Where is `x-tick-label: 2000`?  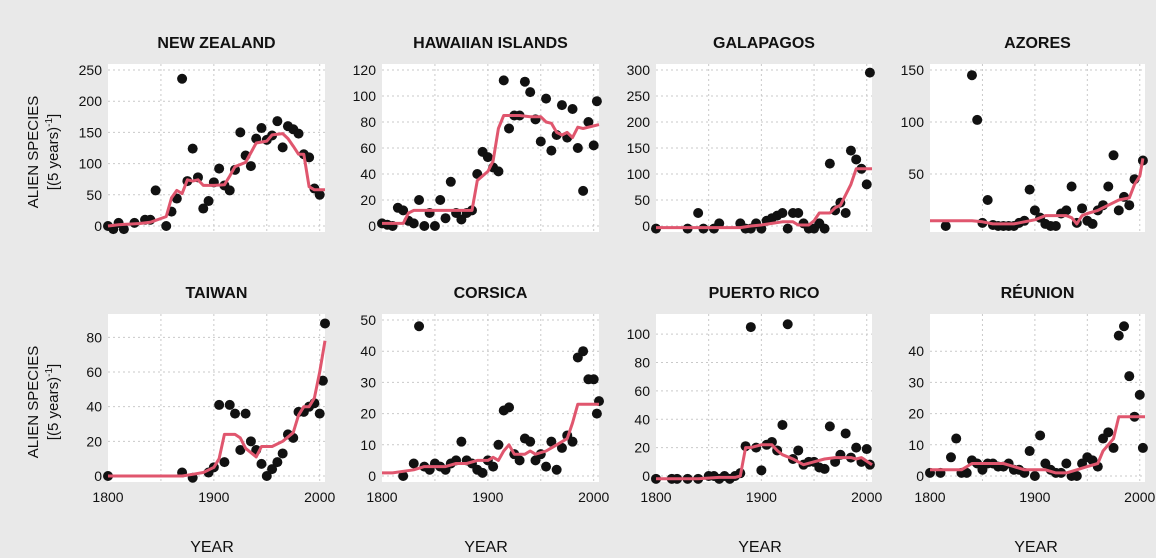
x-tick-label: 2000 is located at coordinates (319, 497).